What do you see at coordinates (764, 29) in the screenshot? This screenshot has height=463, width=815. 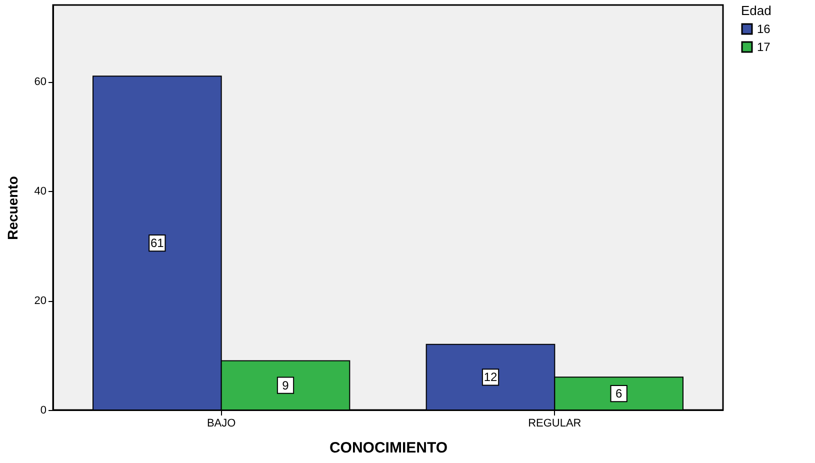 I see `legend-label: 16` at bounding box center [764, 29].